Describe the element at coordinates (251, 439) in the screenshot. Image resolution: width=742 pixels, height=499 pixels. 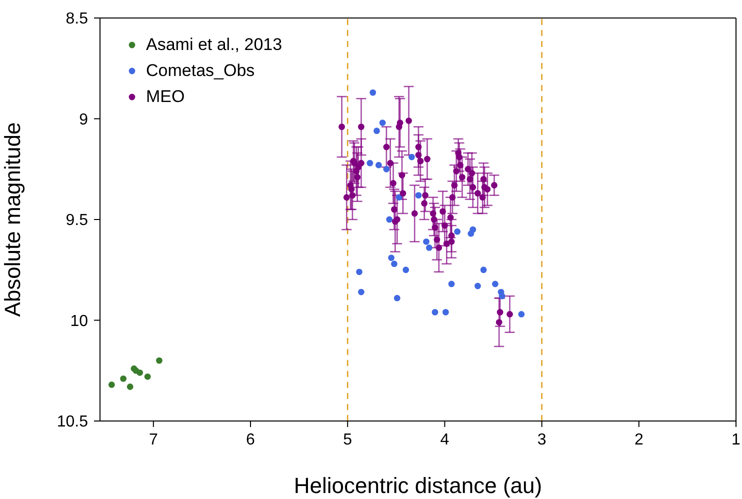
I see `x-tick-label: 6` at that location.